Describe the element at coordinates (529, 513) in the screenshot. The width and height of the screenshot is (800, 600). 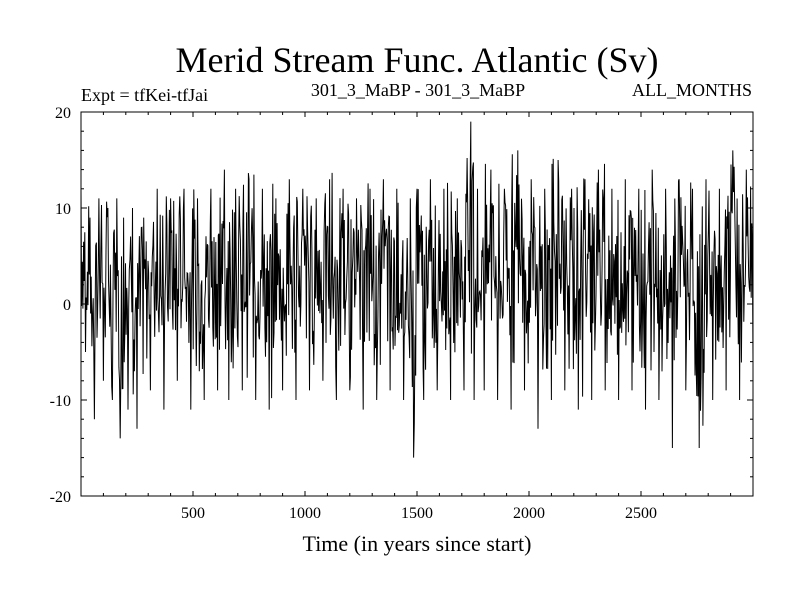
I see `x-tick-label: 2000` at that location.